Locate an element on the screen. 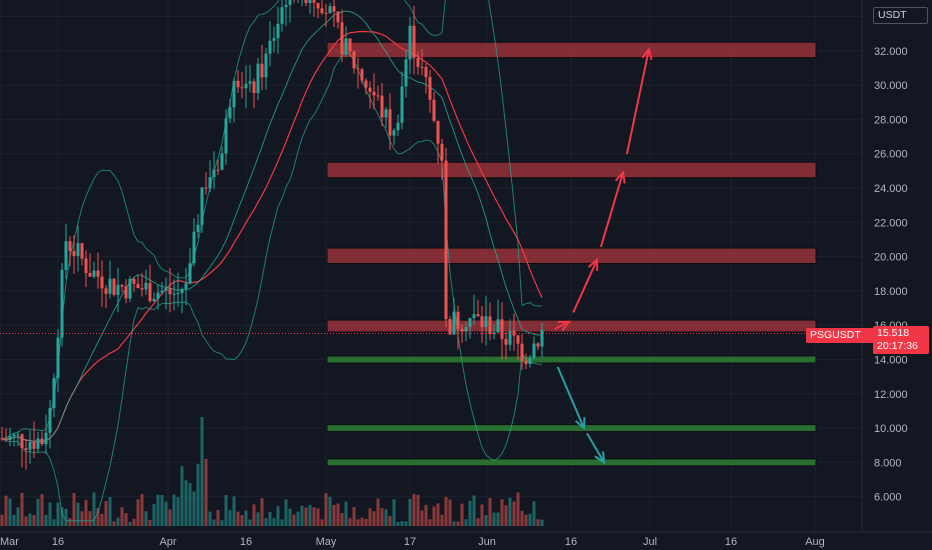 The width and height of the screenshot is (932, 550). volume-bars is located at coordinates (272, 471).